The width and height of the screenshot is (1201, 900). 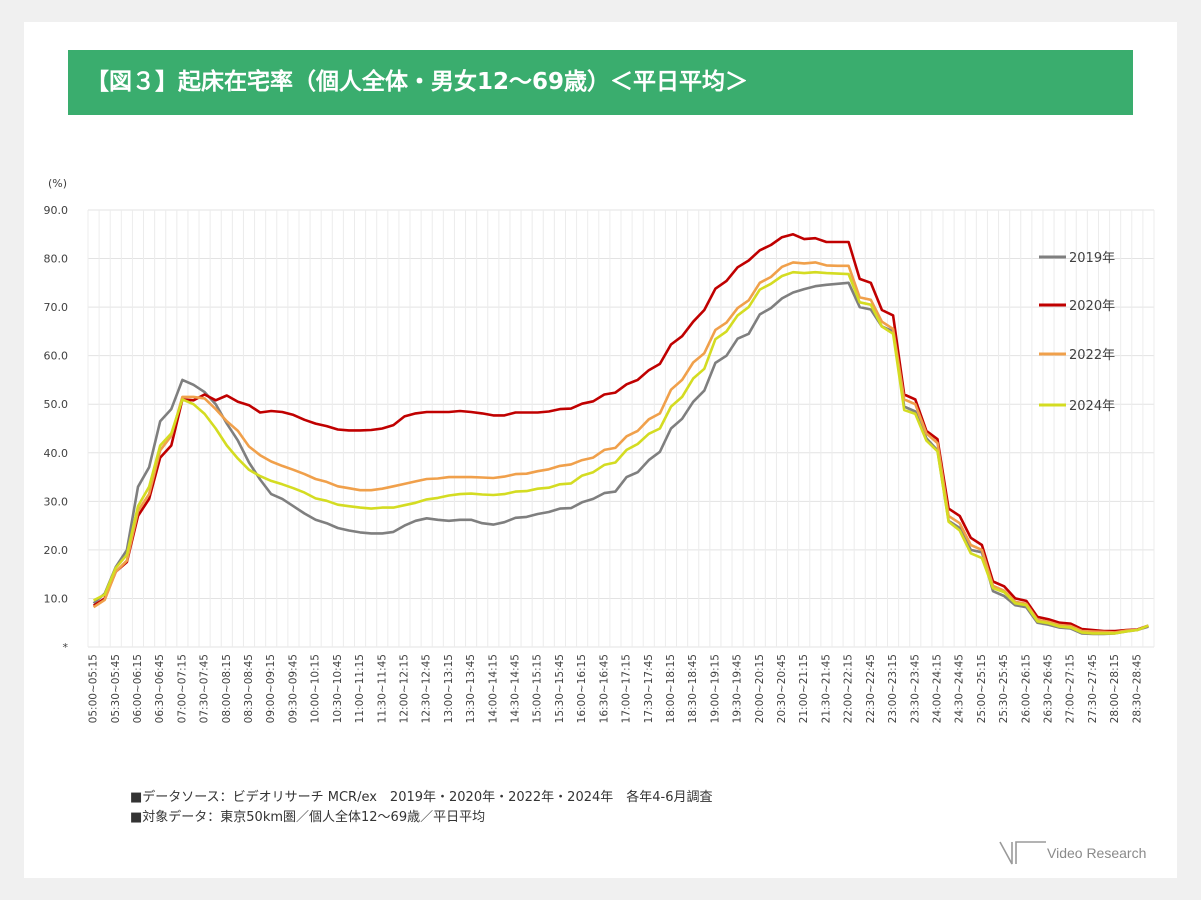 What do you see at coordinates (937, 688) in the screenshot?
I see `x-tick-label: 24:00~24:15` at bounding box center [937, 688].